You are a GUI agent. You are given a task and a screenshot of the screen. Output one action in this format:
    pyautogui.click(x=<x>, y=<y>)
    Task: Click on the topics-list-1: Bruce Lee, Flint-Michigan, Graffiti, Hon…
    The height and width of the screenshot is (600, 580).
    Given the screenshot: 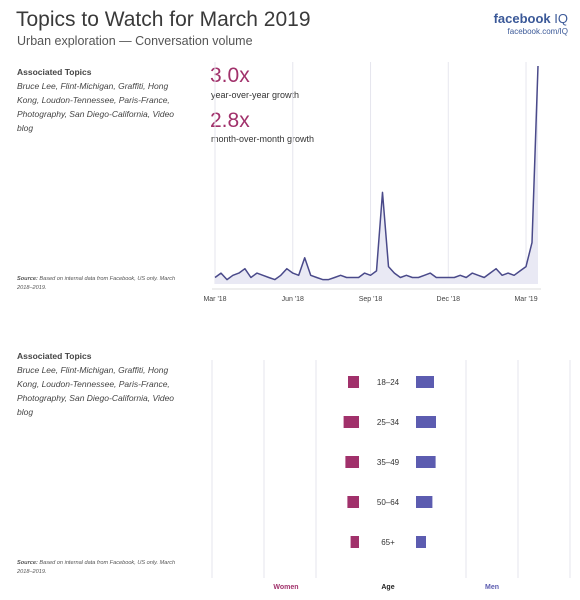 What is the action you would take?
    pyautogui.click(x=96, y=107)
    